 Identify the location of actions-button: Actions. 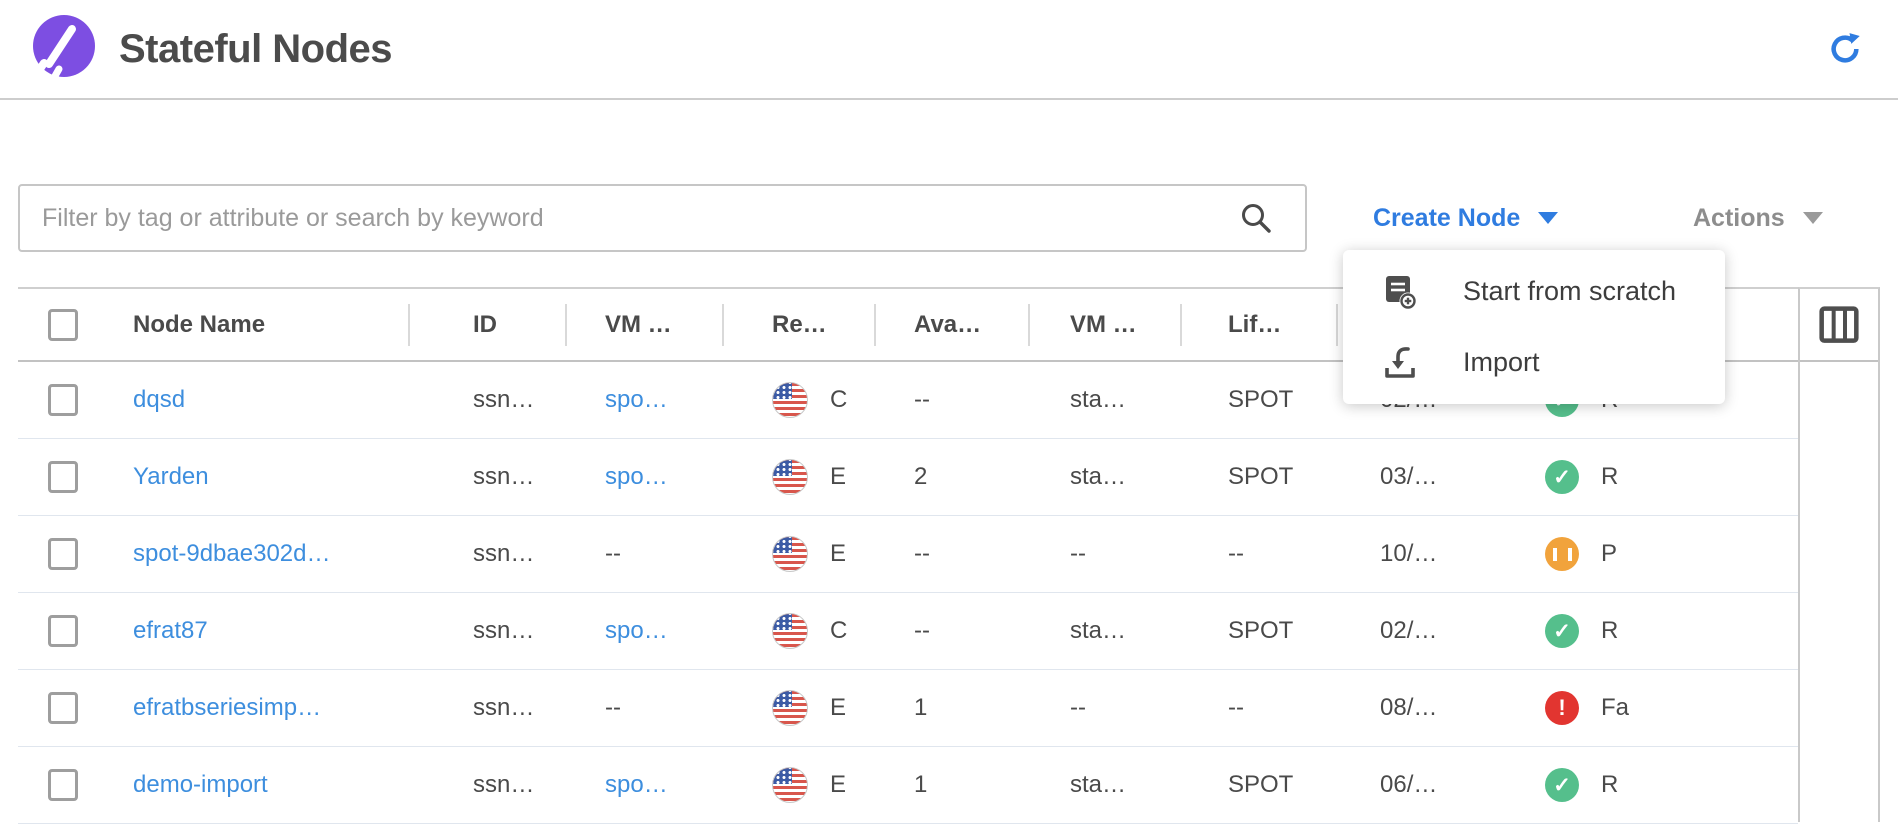
(1758, 218).